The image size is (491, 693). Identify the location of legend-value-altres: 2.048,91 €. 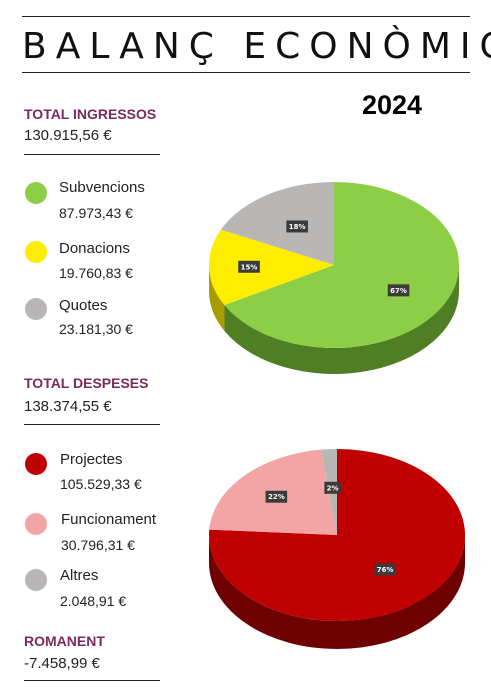
(93, 601).